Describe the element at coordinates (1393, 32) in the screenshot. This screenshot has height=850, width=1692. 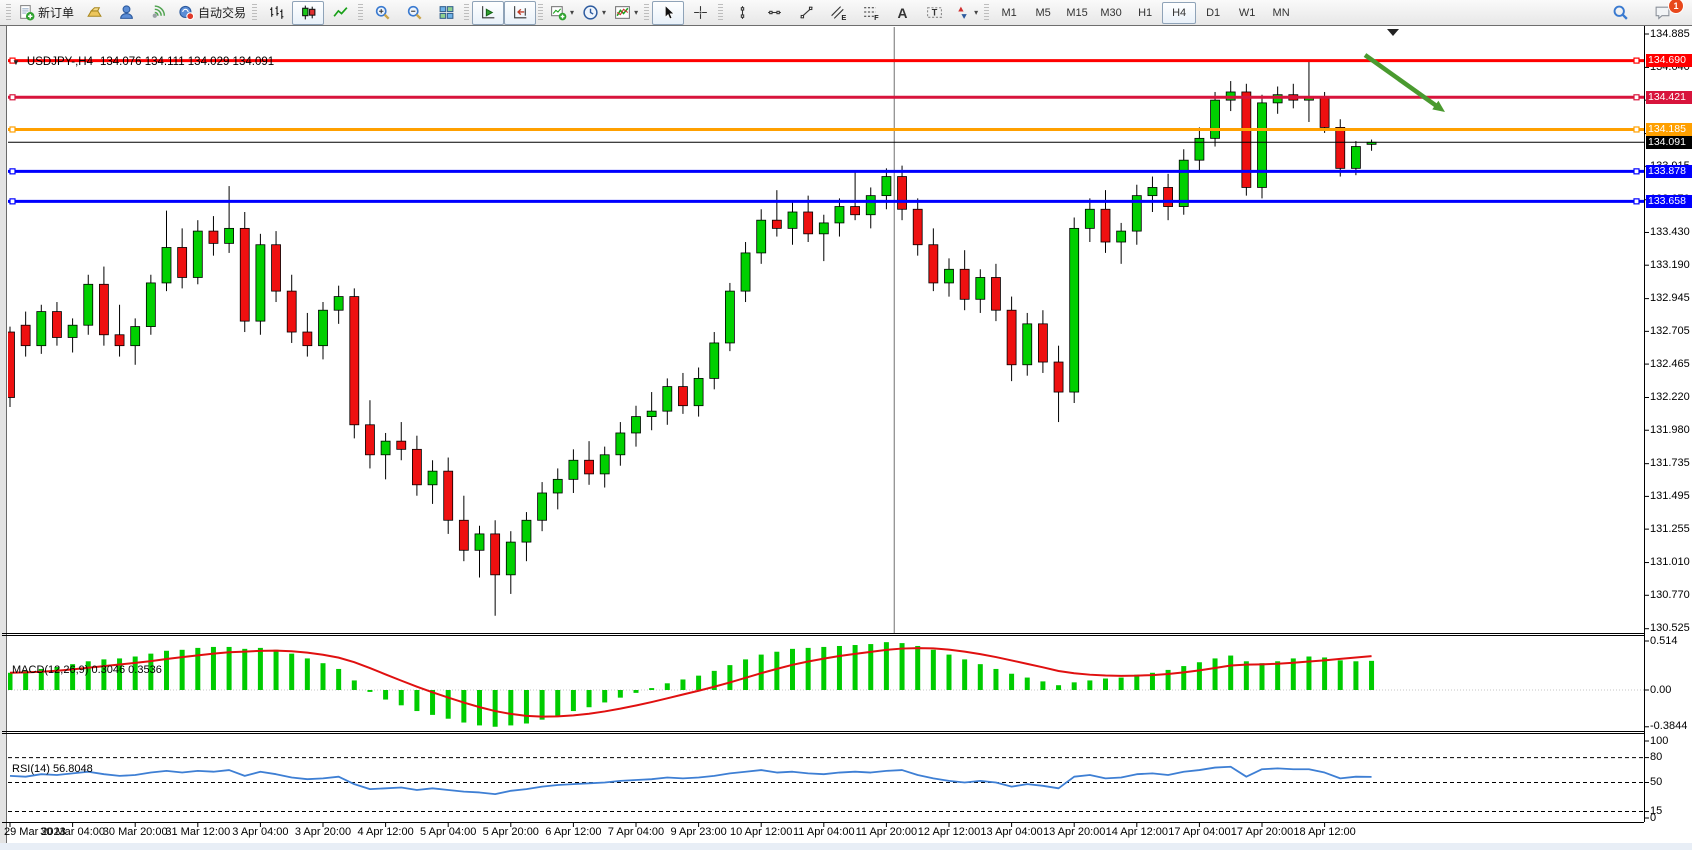
I see `chart-shift-marker` at that location.